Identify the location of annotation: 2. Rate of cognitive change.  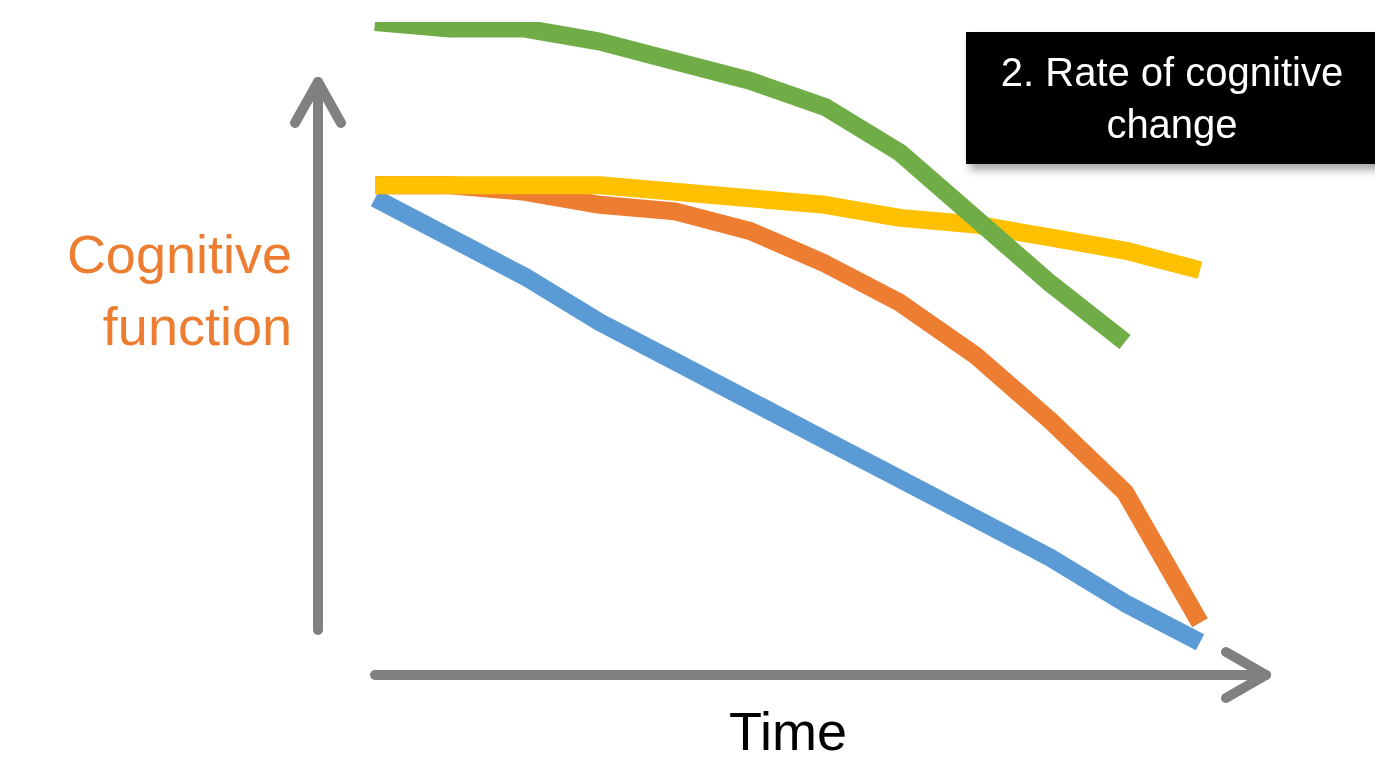
(1170, 98).